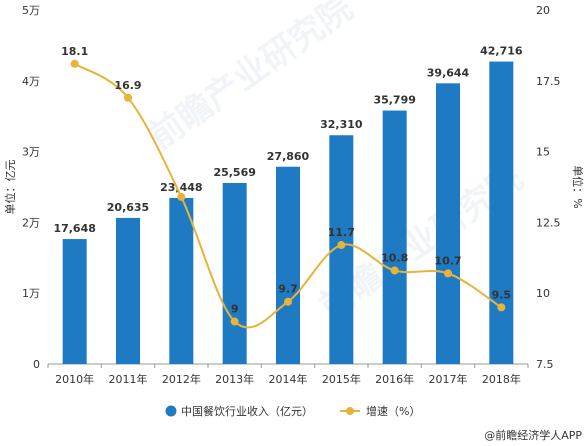 The image size is (587, 446). Describe the element at coordinates (447, 260) in the screenshot. I see `growth-value-label: 10.7` at that location.